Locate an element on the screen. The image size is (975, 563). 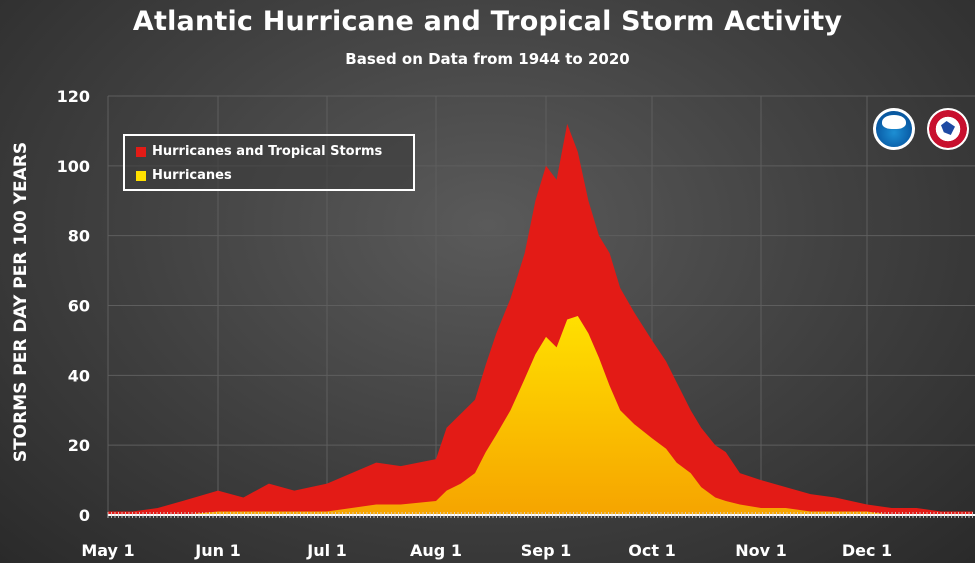
x-tick-label: Sep 1 is located at coordinates (546, 550).